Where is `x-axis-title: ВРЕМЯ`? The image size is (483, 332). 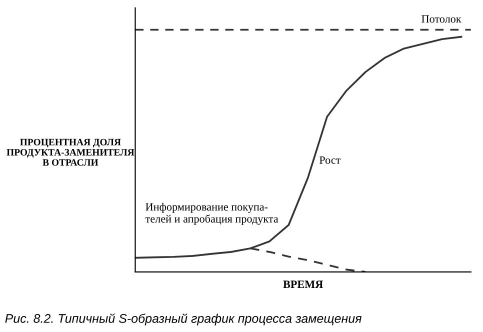
x-axis-title: ВРЕМЯ is located at coordinates (303, 284).